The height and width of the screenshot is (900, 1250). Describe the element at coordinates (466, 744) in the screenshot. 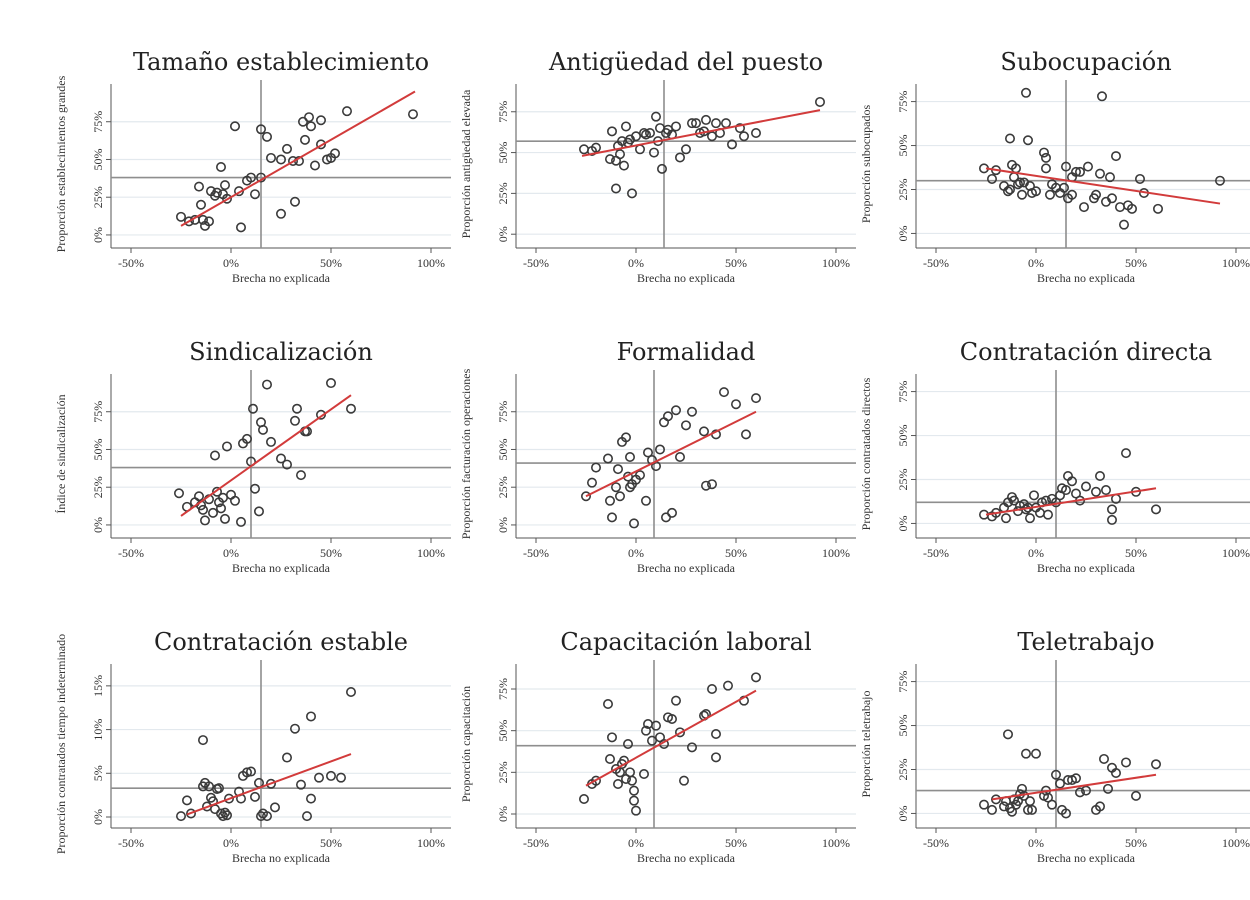

I see `y-axis-label: Proporción capacitación` at that location.